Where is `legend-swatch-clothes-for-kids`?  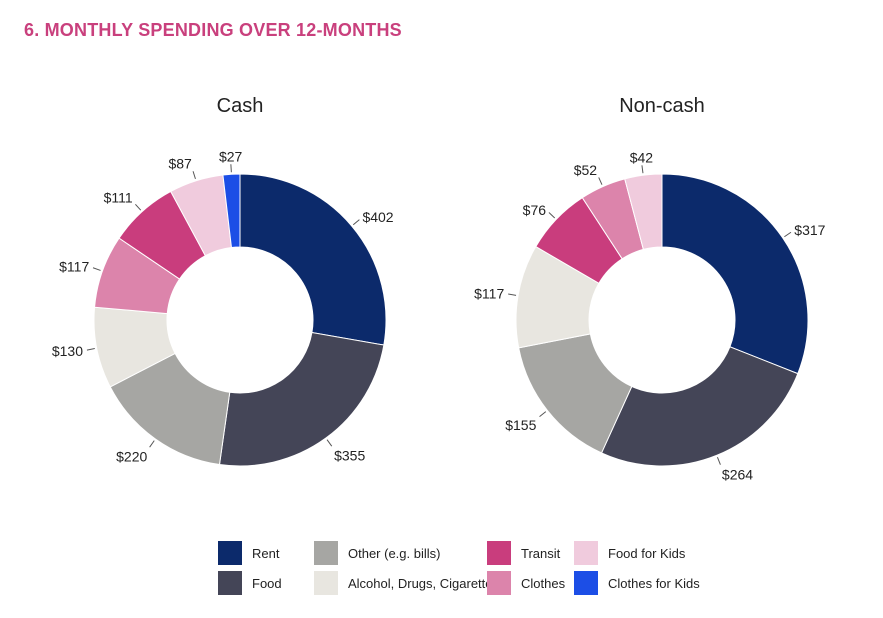
legend-swatch-clothes-for-kids is located at coordinates (586, 583).